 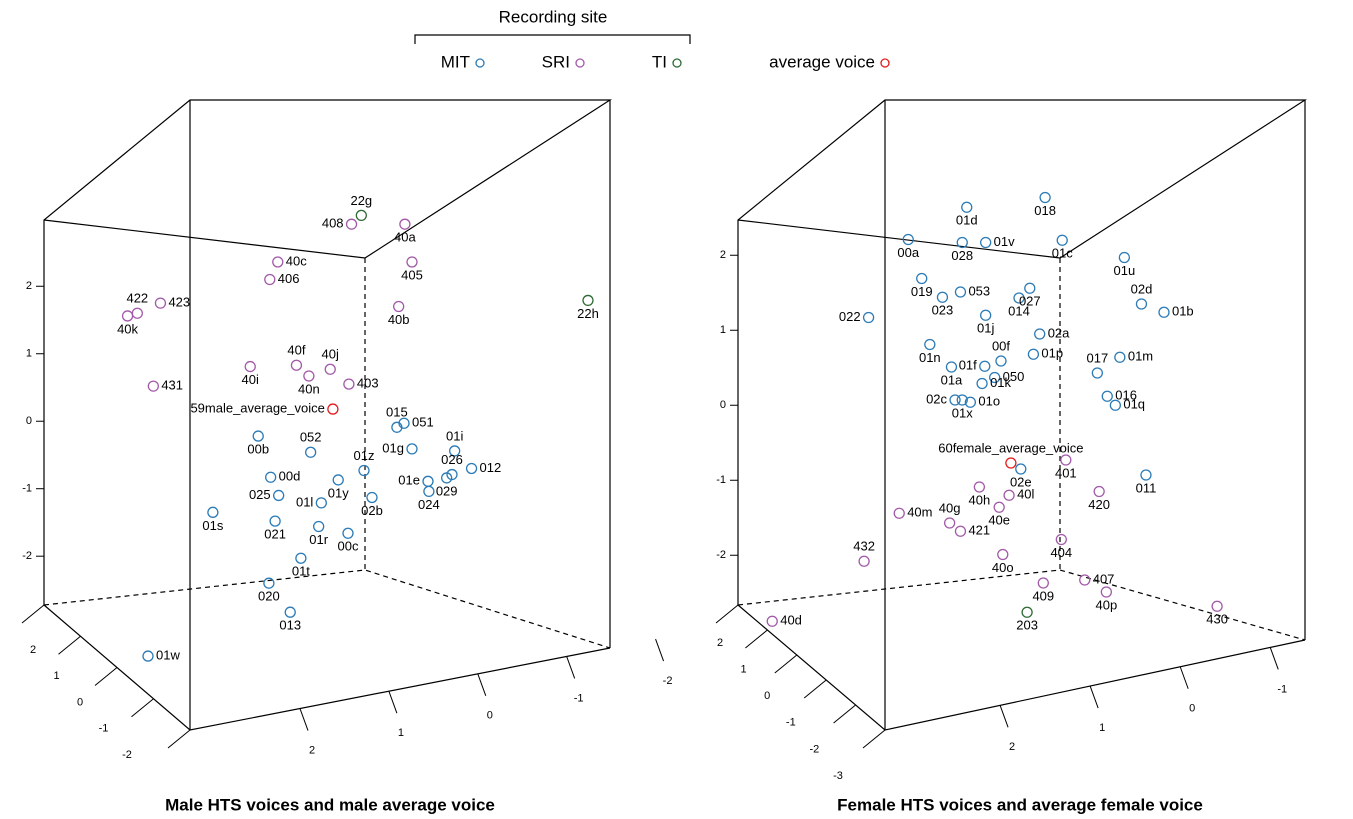 What do you see at coordinates (412, 274) in the screenshot?
I see `point-label: 405` at bounding box center [412, 274].